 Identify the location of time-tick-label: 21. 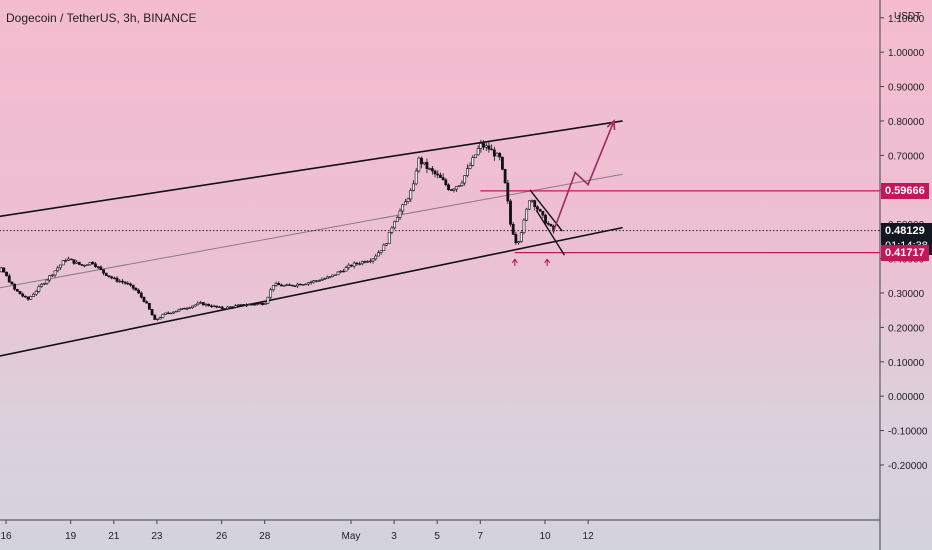
(114, 536).